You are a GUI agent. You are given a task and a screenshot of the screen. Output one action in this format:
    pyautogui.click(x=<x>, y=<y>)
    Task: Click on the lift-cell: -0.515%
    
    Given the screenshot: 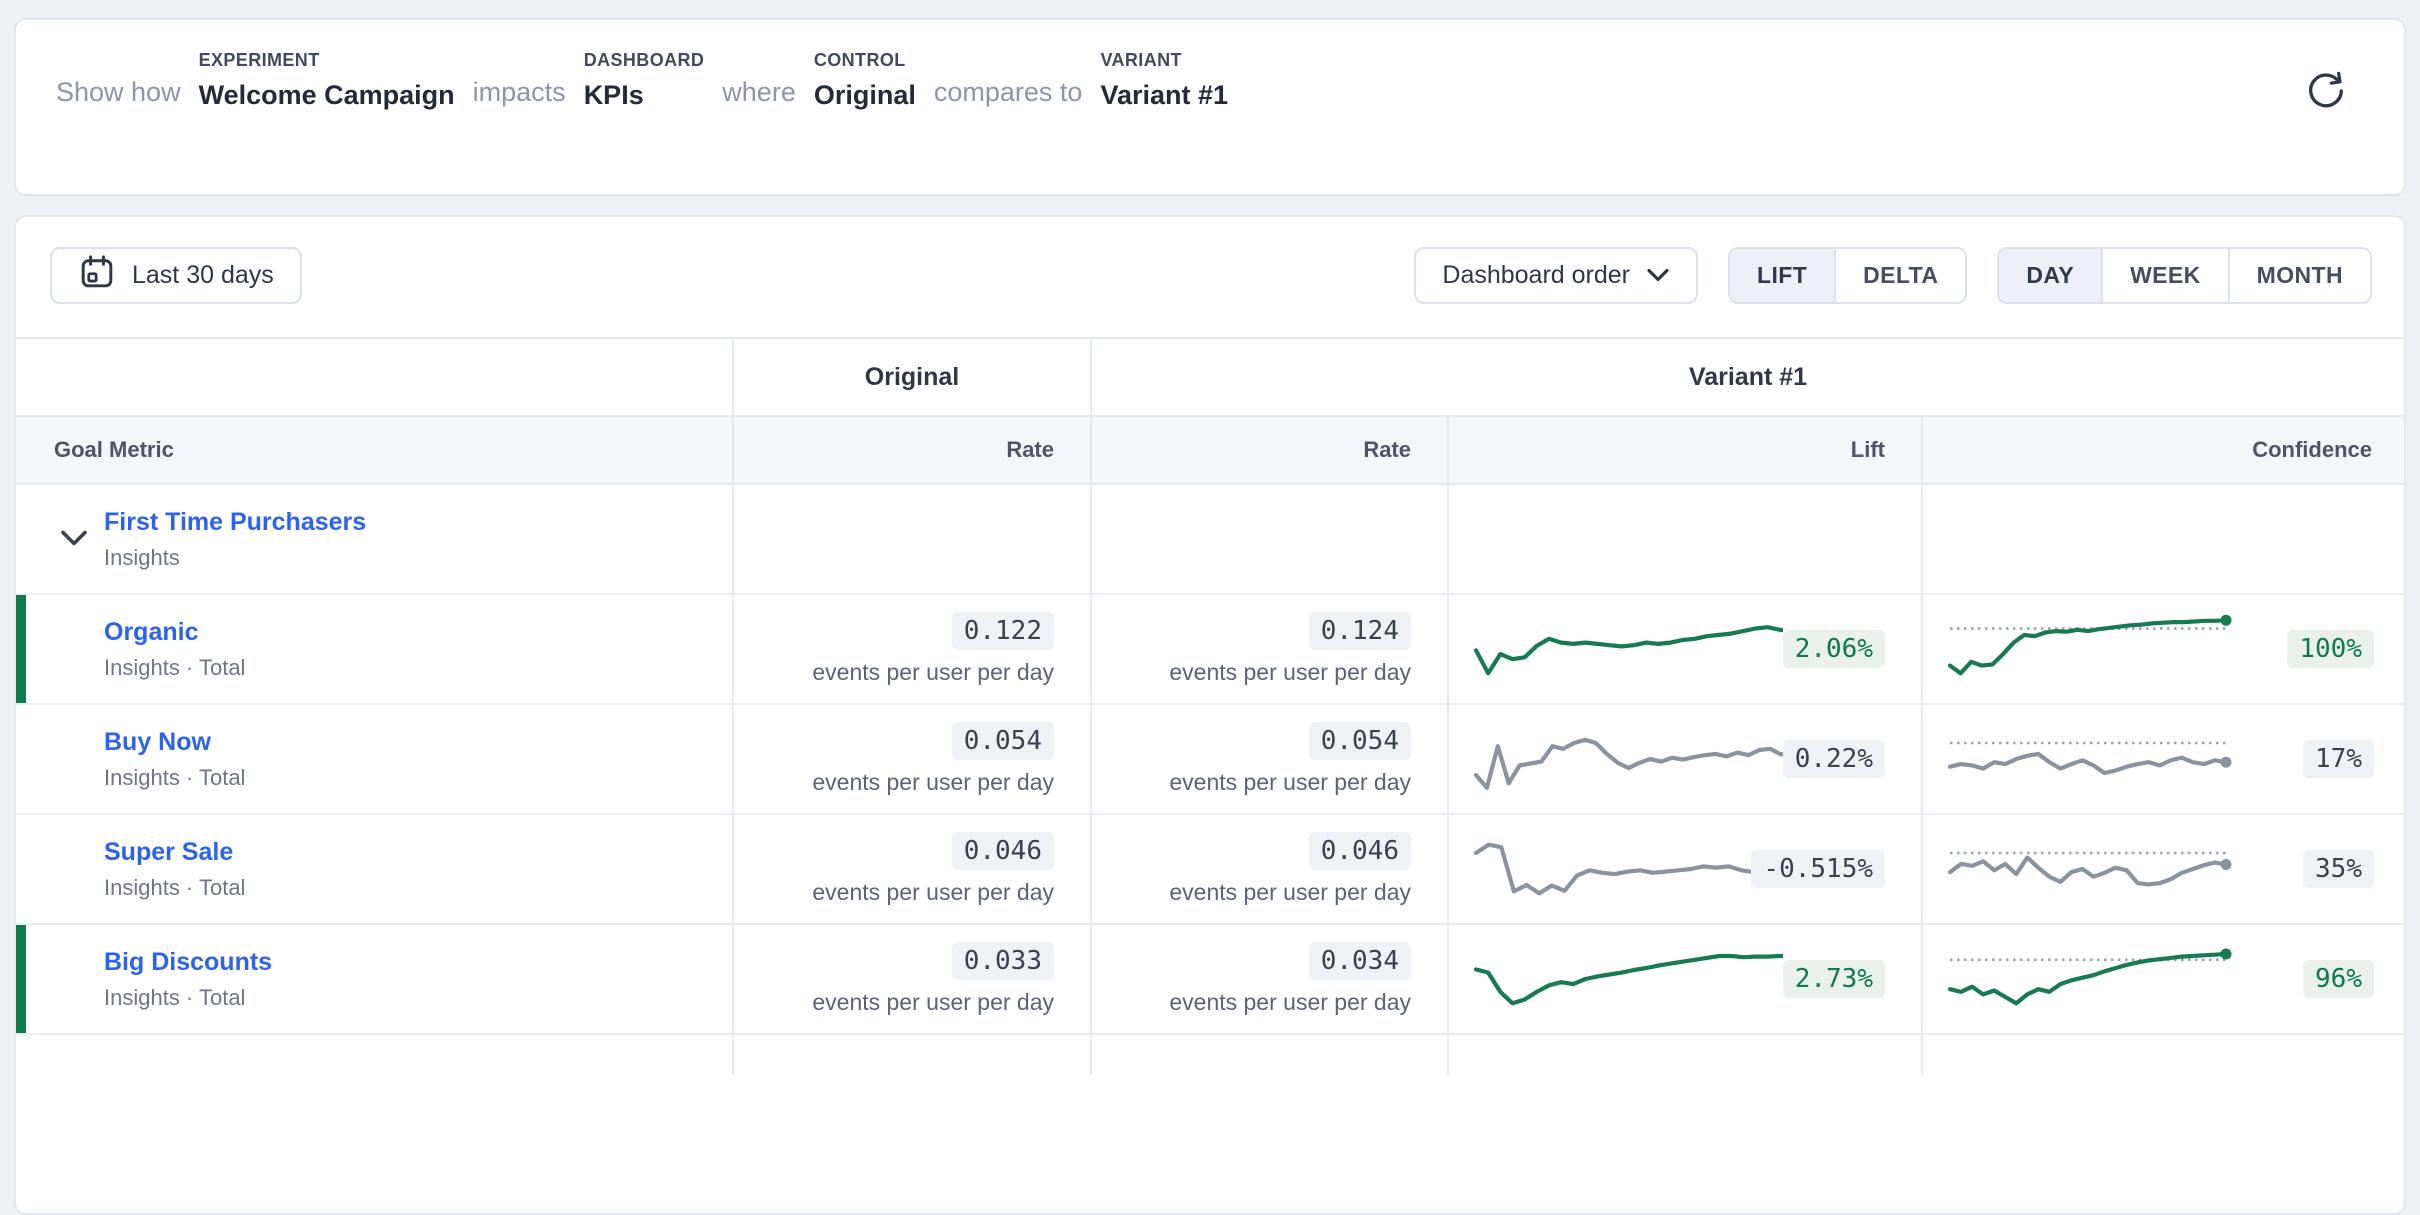 What is the action you would take?
    pyautogui.click(x=1686, y=869)
    